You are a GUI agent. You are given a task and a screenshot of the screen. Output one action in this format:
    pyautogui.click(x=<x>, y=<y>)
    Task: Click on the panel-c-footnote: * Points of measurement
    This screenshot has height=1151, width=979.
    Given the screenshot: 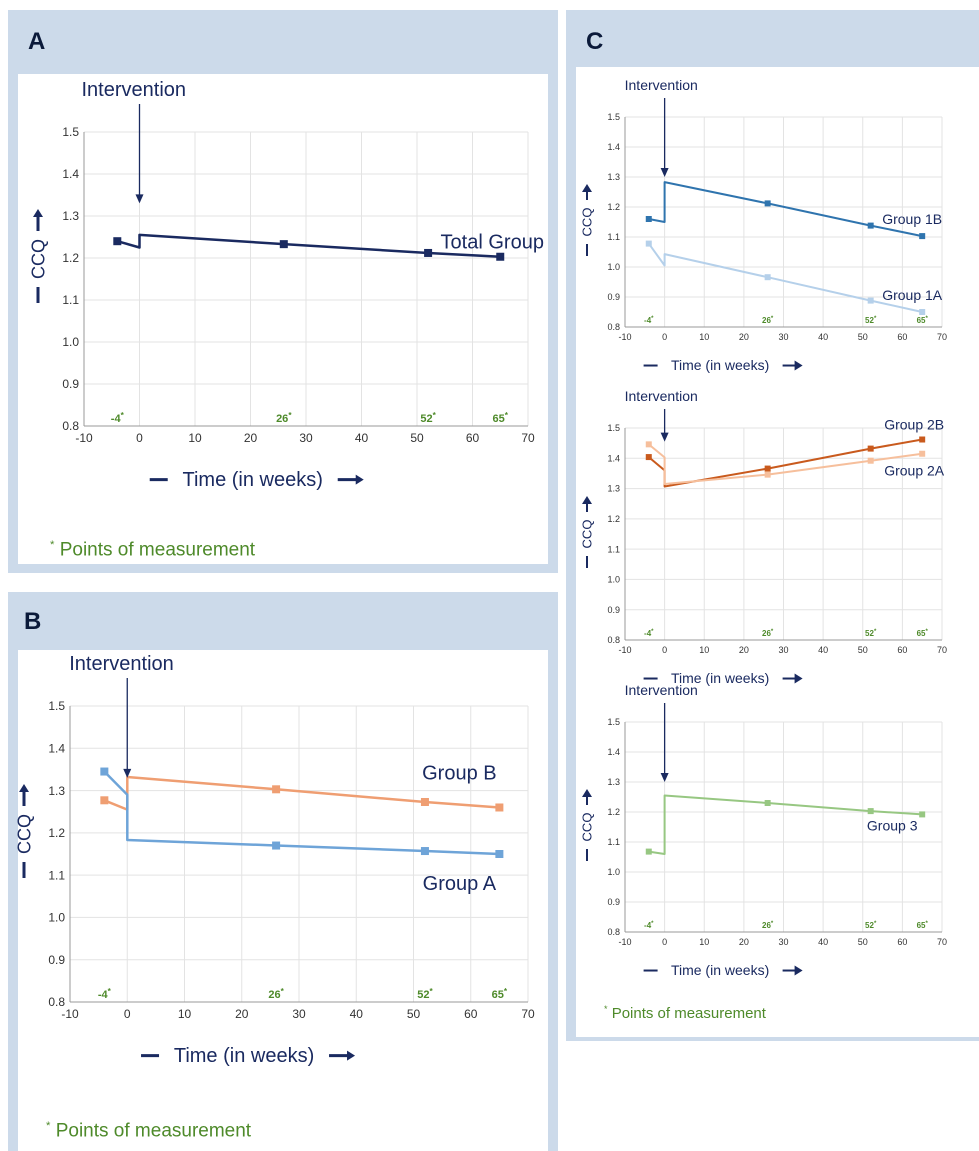 What is the action you would take?
    pyautogui.click(x=685, y=1013)
    